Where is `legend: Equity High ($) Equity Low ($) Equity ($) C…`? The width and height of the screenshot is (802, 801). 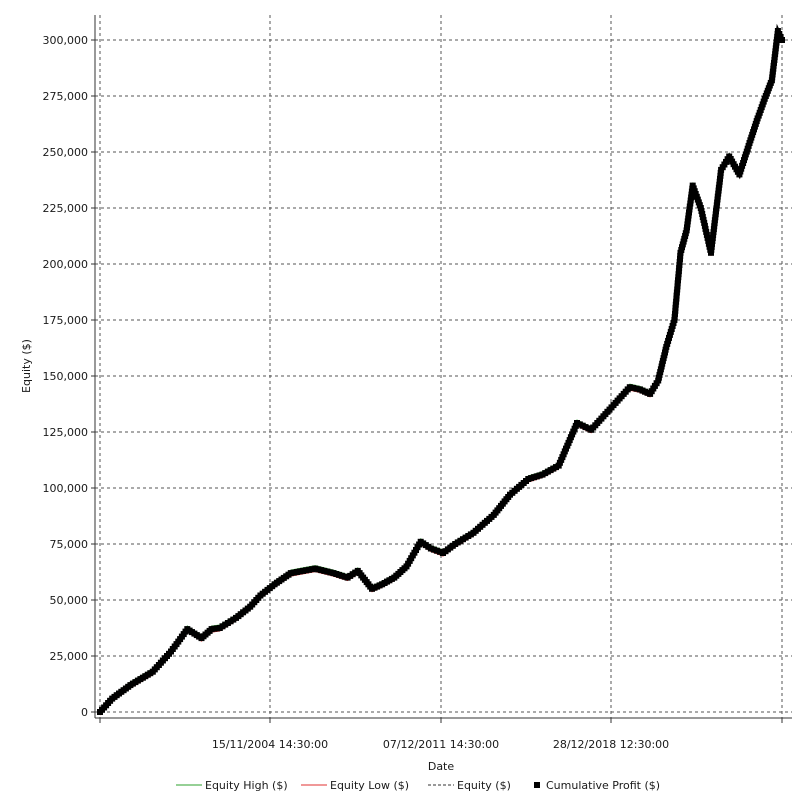
legend: Equity High ($) Equity Low ($) Equity ($) C… is located at coordinates (418, 785).